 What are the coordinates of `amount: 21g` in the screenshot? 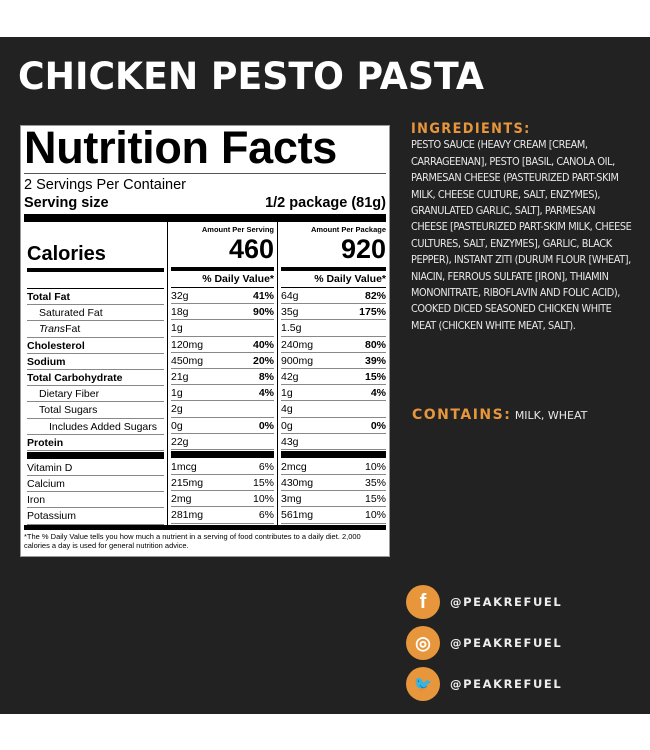 It's located at (180, 376).